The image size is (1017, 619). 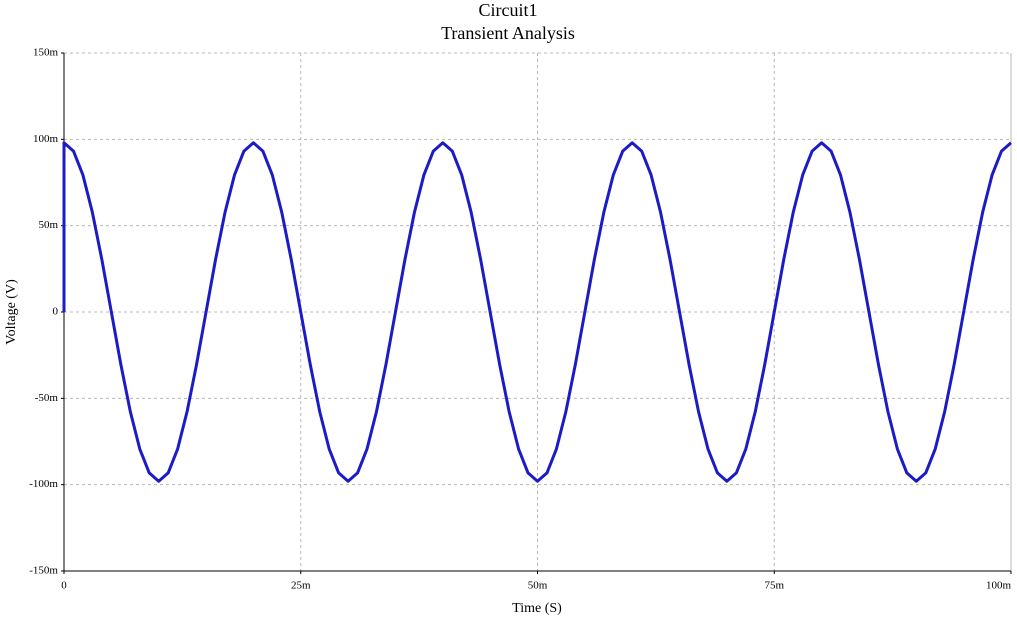 I want to click on chart-subtitle: Transient Analysis, so click(x=508, y=33).